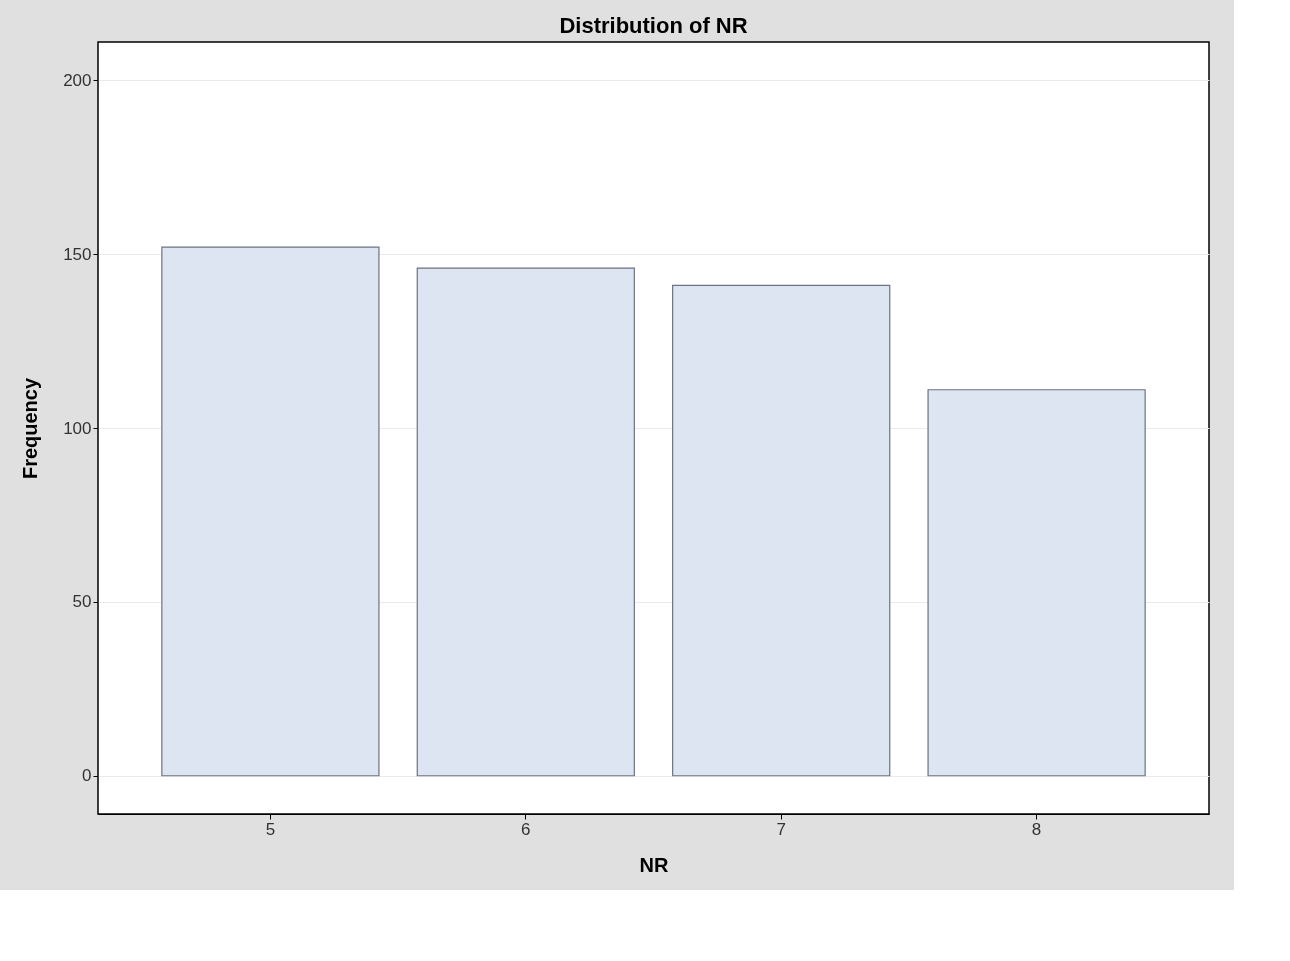  Describe the element at coordinates (77, 428) in the screenshot. I see `y-tick-label: 100` at that location.